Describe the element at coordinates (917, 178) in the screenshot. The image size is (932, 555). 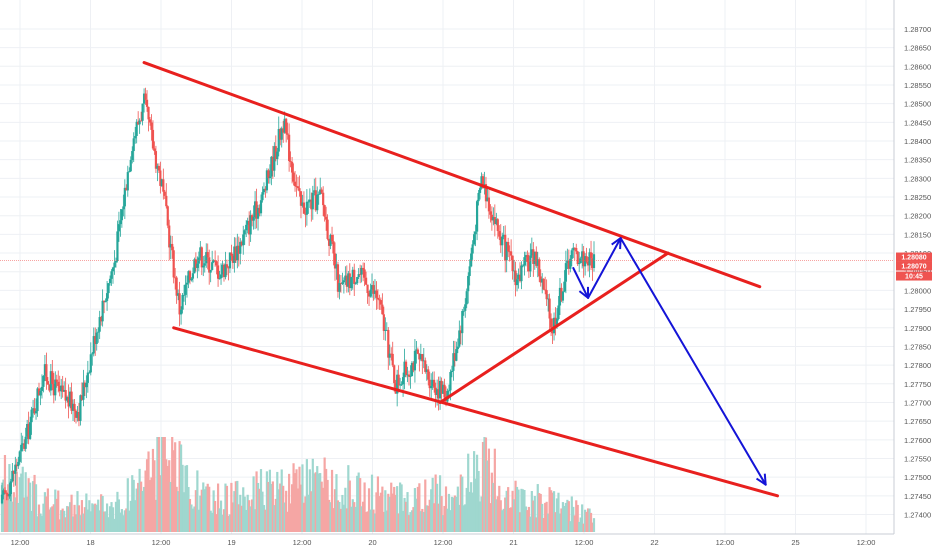
I see `y-tick-label: 1.28300` at that location.